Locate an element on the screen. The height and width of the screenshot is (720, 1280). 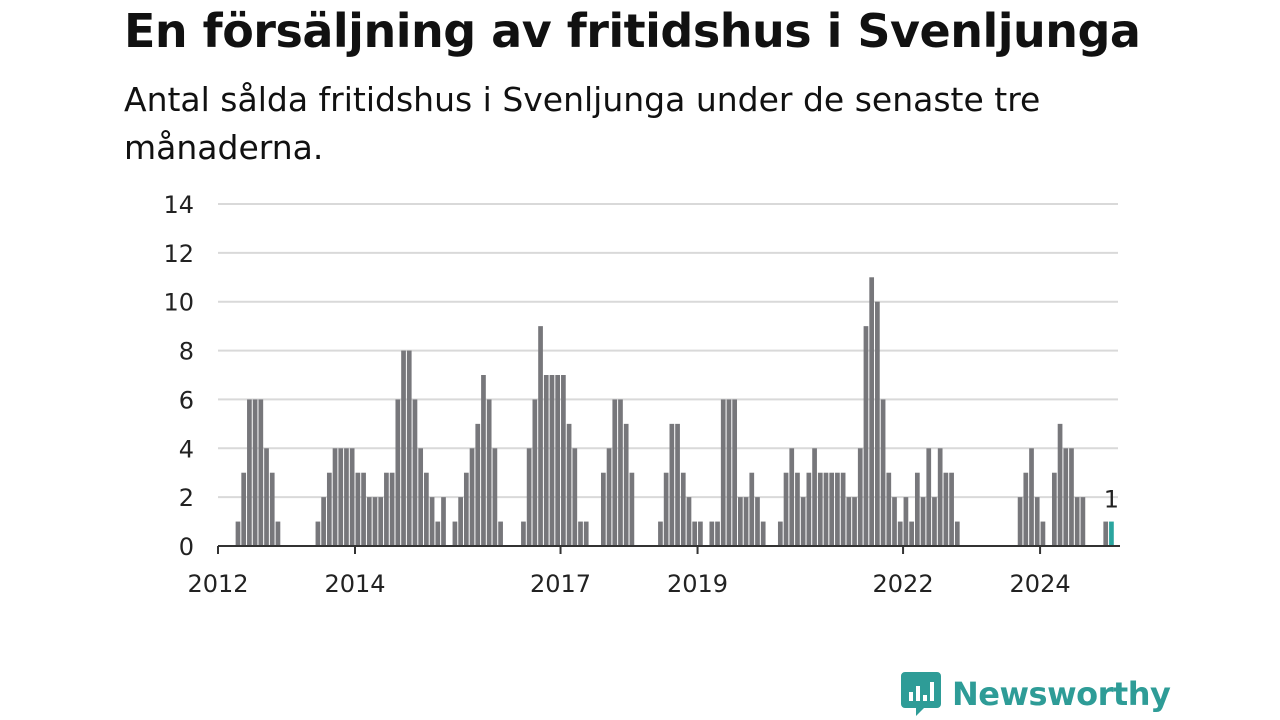
newsworthy-logo-icon is located at coordinates (921, 694).